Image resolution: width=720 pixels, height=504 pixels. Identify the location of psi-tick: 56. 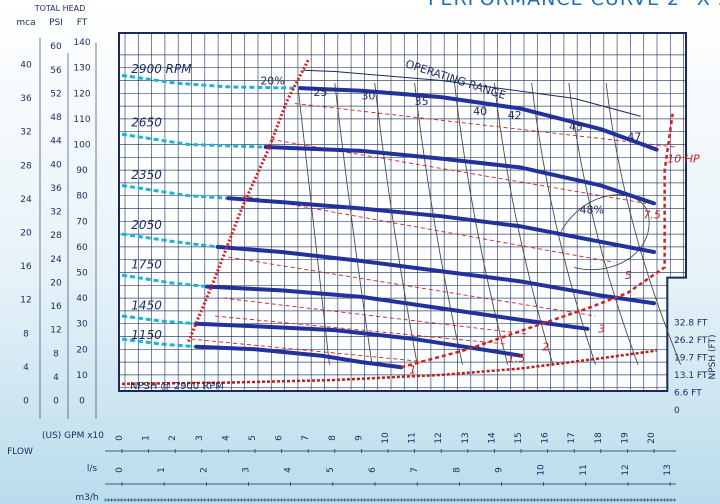
(56, 71).